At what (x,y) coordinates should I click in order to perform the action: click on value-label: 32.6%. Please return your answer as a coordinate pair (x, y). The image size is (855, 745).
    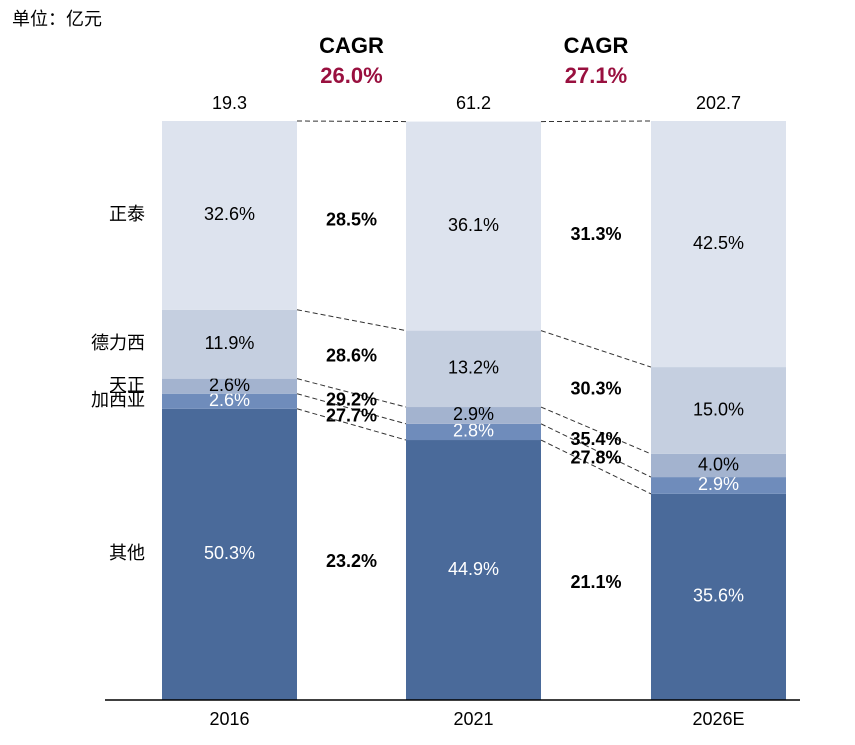
    Looking at the image, I should click on (229, 214).